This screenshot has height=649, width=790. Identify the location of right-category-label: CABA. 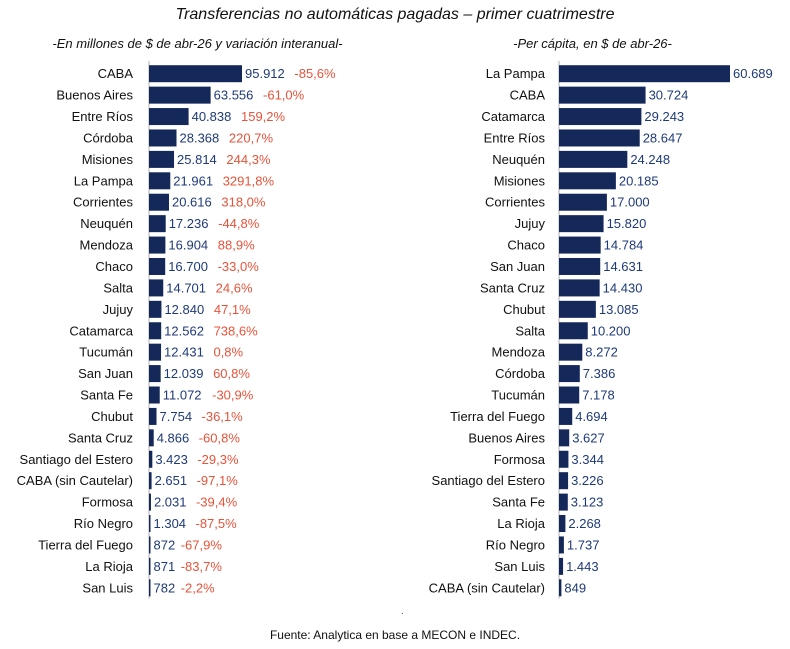
(528, 95).